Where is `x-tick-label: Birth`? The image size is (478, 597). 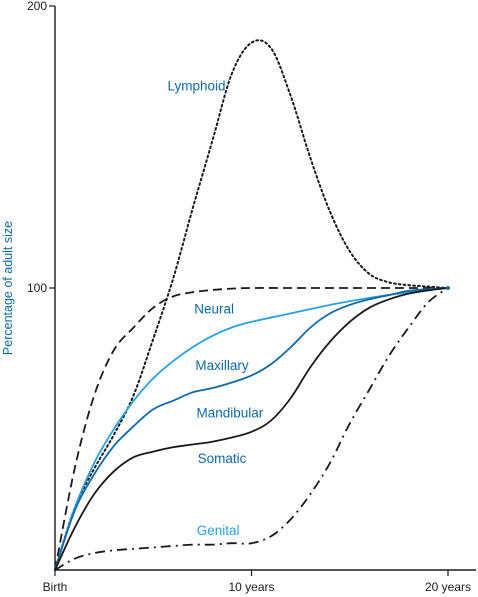
x-tick-label: Birth is located at coordinates (55, 587).